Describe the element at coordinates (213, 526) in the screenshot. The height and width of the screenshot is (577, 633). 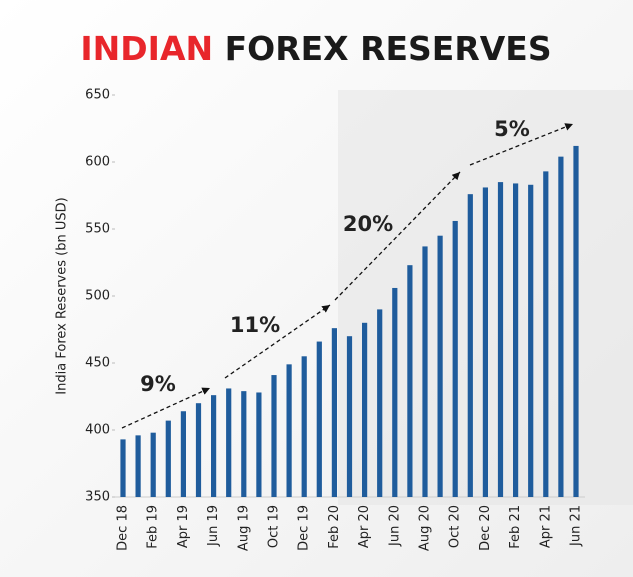
I see `x-tick-label: Jun 19` at that location.